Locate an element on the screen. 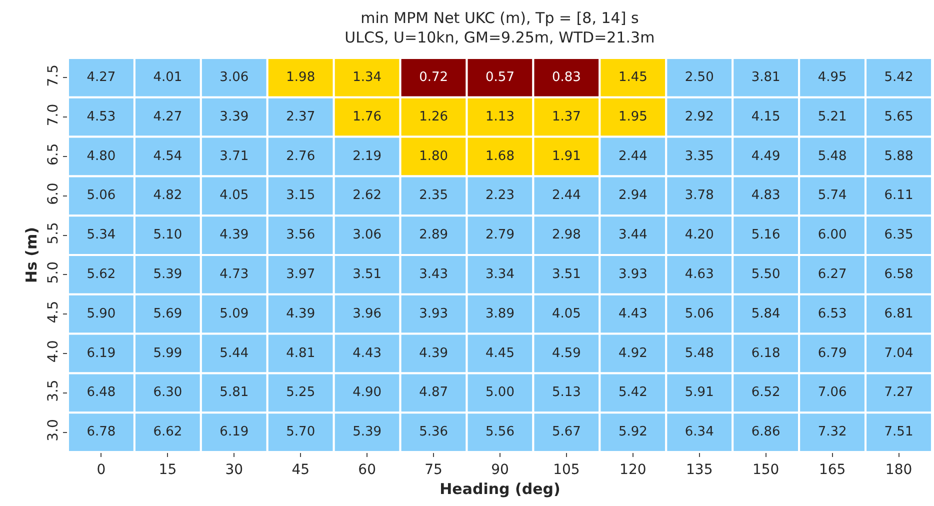 Image resolution: width=934 pixels, height=506 pixels. data-label: 5.00 is located at coordinates (500, 392).